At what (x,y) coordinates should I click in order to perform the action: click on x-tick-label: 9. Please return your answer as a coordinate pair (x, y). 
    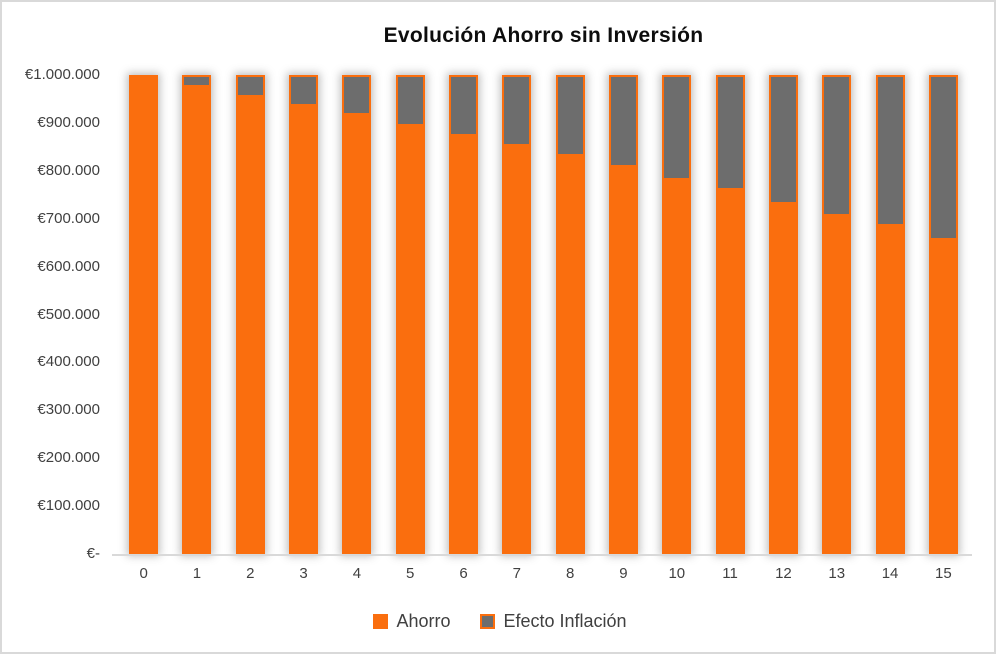
    Looking at the image, I should click on (623, 573).